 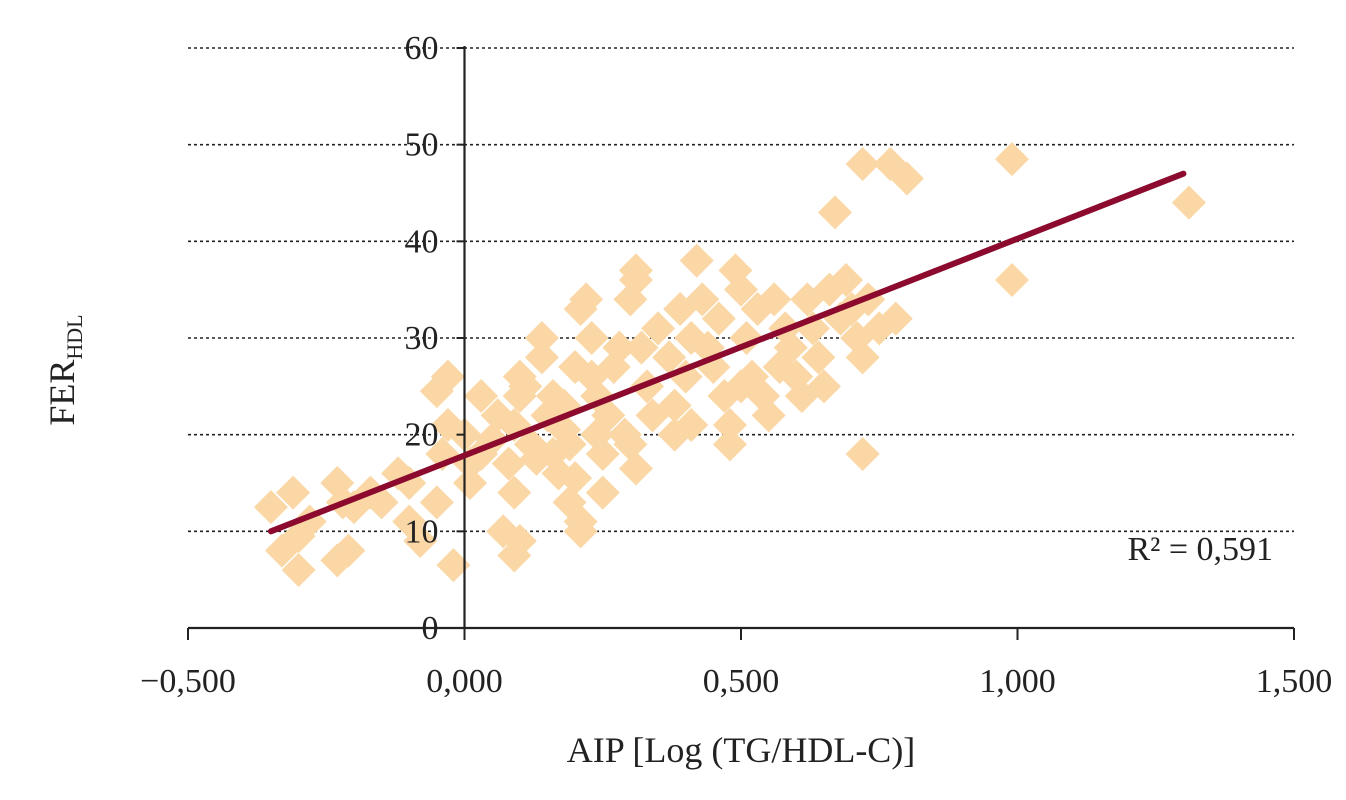 I want to click on r-squared-annotation: R² = 0,591, so click(x=1200, y=549).